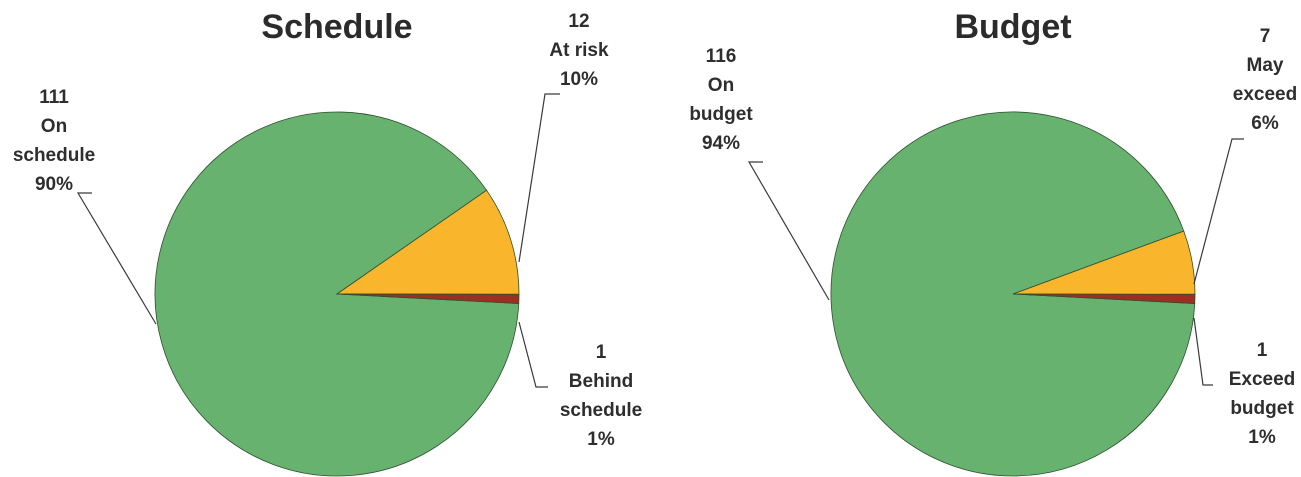 This screenshot has width=1301, height=477. Describe the element at coordinates (1265, 94) in the screenshot. I see `slice-label-line: exceed` at that location.